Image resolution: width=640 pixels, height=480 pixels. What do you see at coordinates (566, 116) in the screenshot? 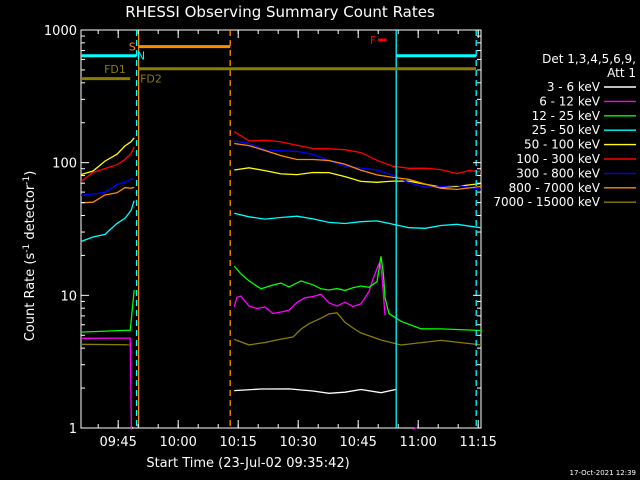
I see `legend-entry-label: 12 - 25 keV` at bounding box center [566, 116].